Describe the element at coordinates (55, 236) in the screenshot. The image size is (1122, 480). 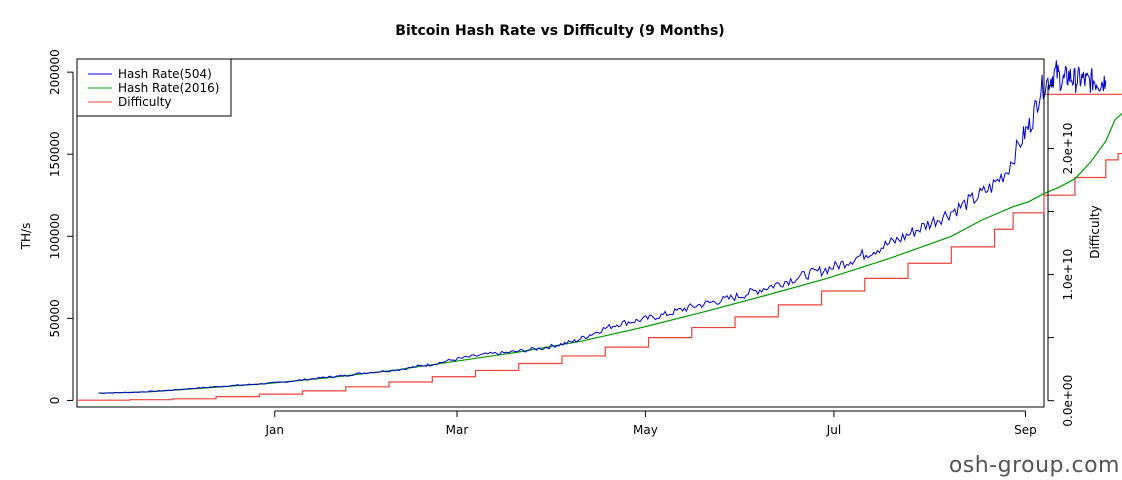
I see `y-left-tick-label: 100000` at that location.